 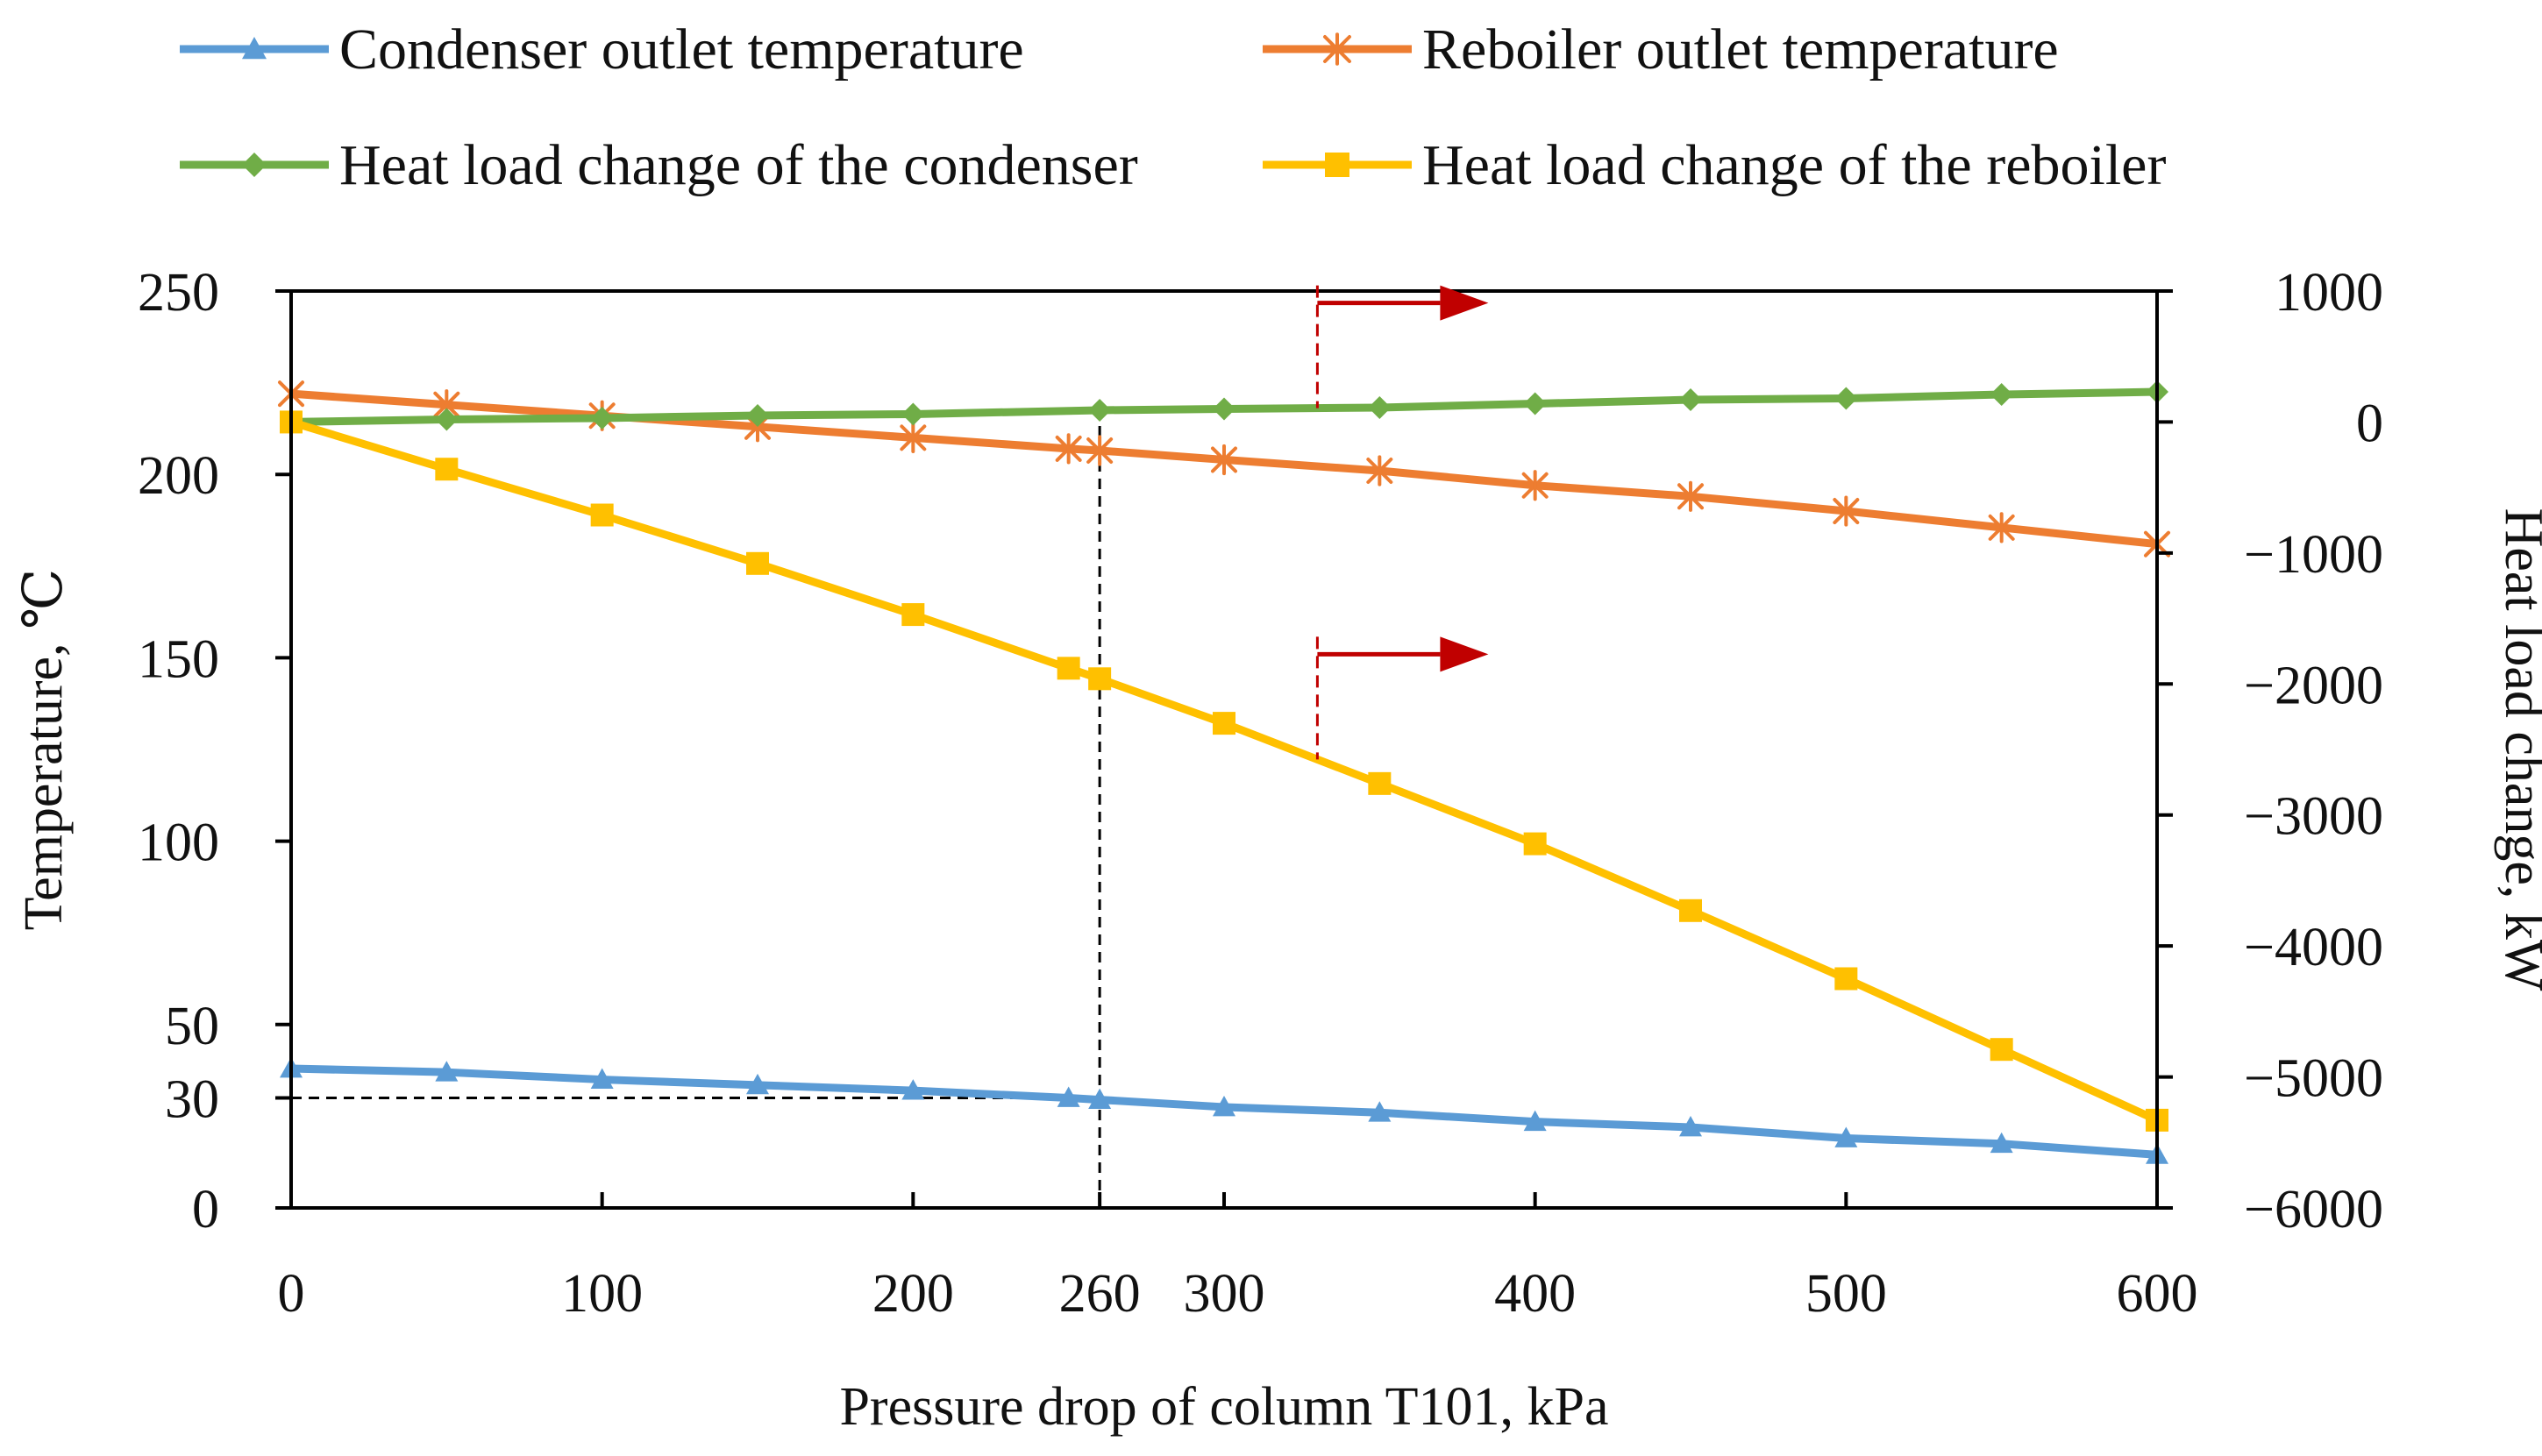 What do you see at coordinates (1846, 1294) in the screenshot?
I see `x-tick-label: 500` at bounding box center [1846, 1294].